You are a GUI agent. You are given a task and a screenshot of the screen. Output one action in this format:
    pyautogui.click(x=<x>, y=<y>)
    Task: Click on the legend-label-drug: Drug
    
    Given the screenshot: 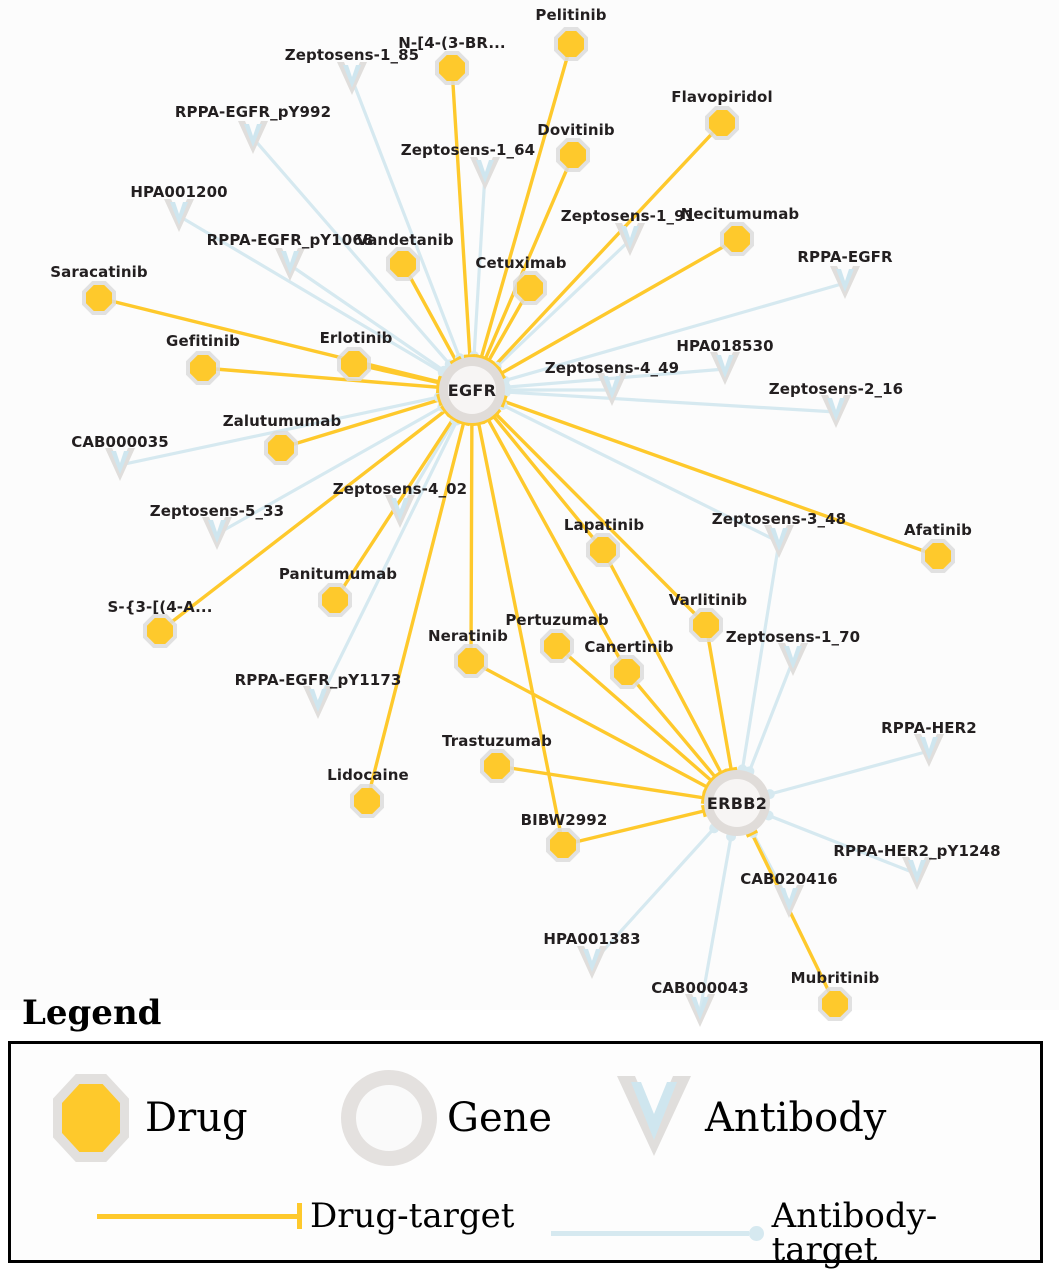 What is the action you would take?
    pyautogui.click(x=196, y=1118)
    